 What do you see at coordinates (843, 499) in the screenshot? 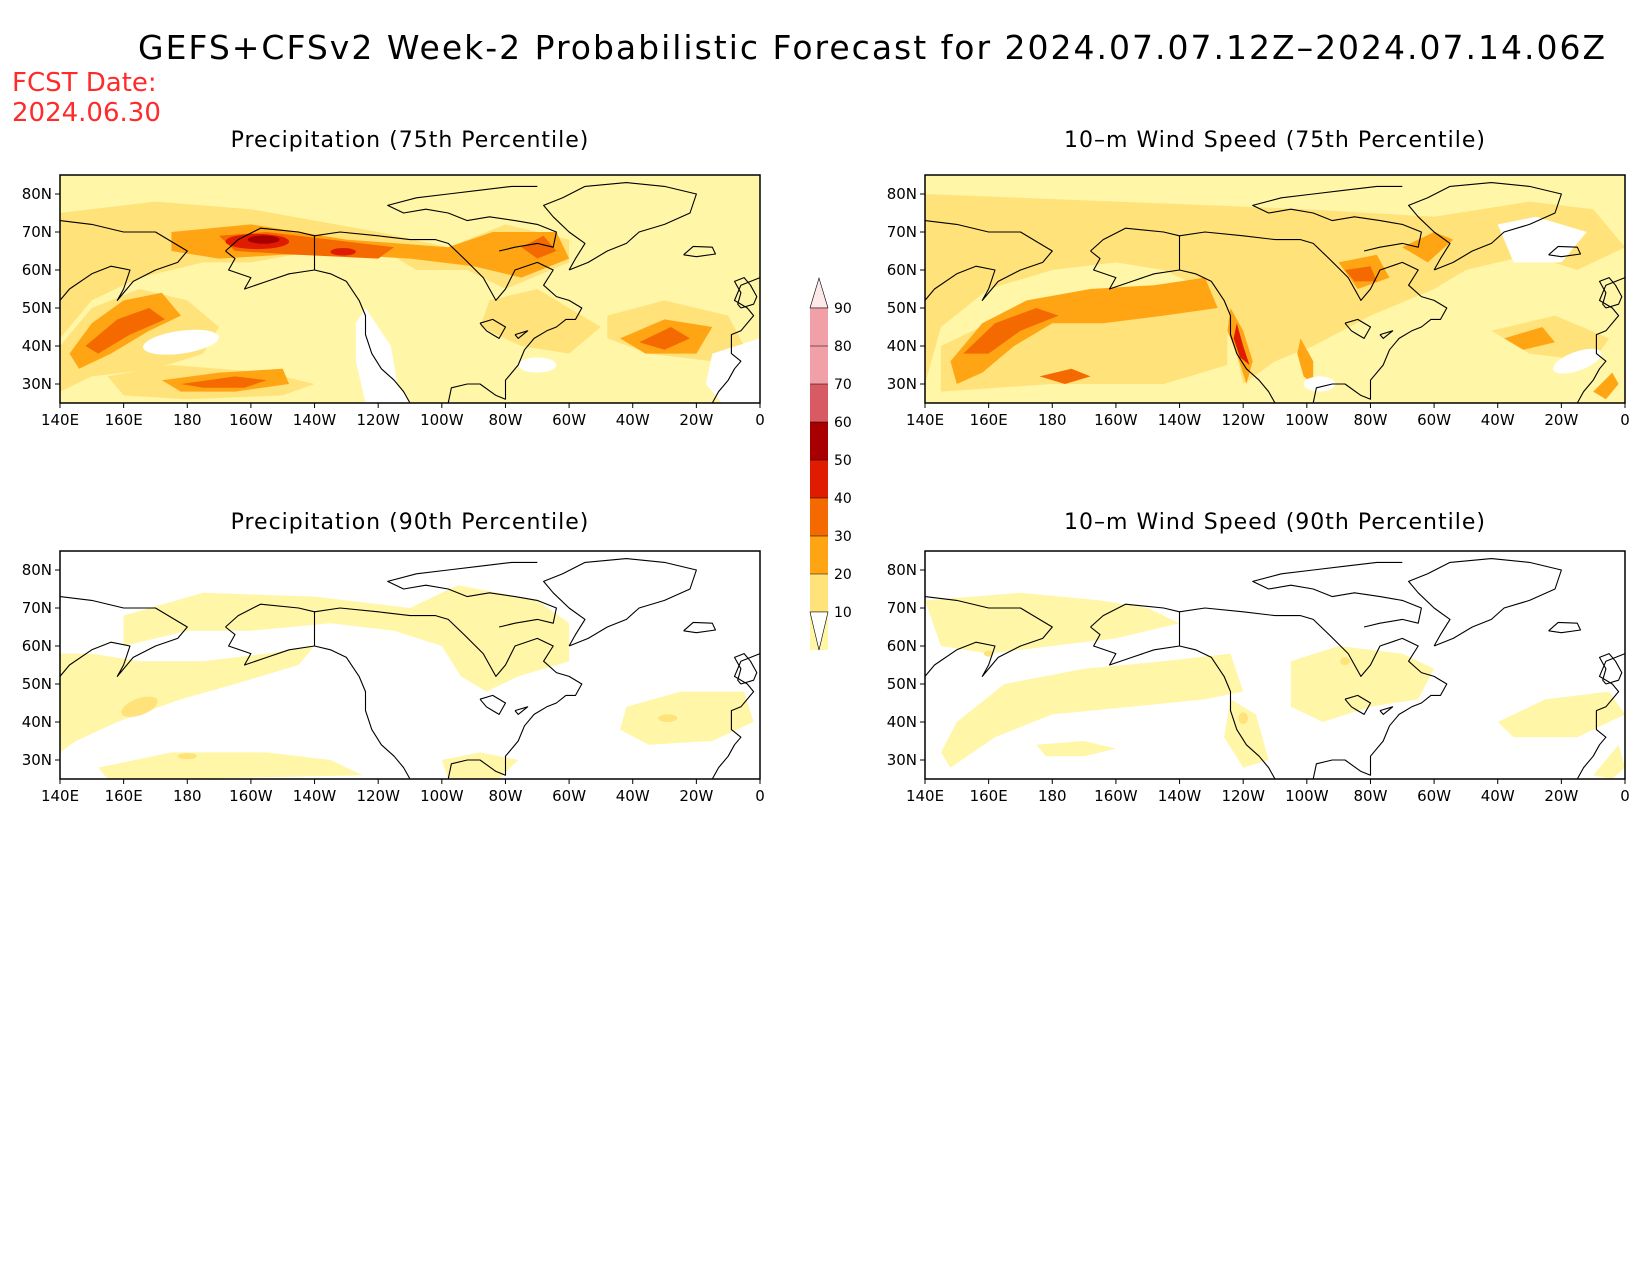
I see `colorbar-label: 40` at bounding box center [843, 499].